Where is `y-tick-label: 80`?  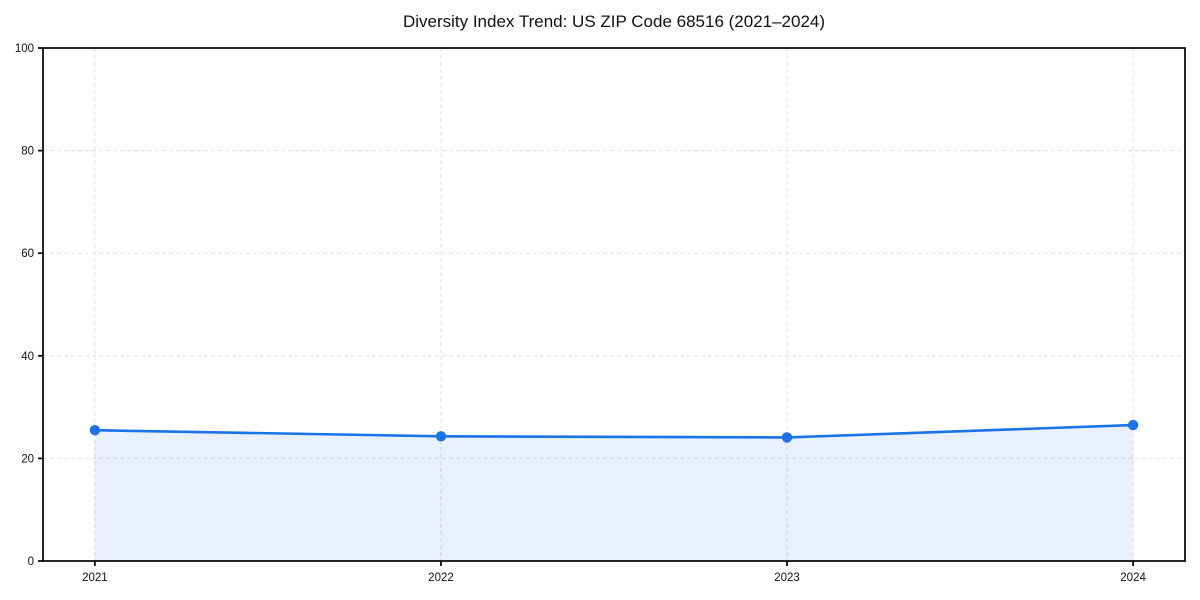
y-tick-label: 80 is located at coordinates (27, 152).